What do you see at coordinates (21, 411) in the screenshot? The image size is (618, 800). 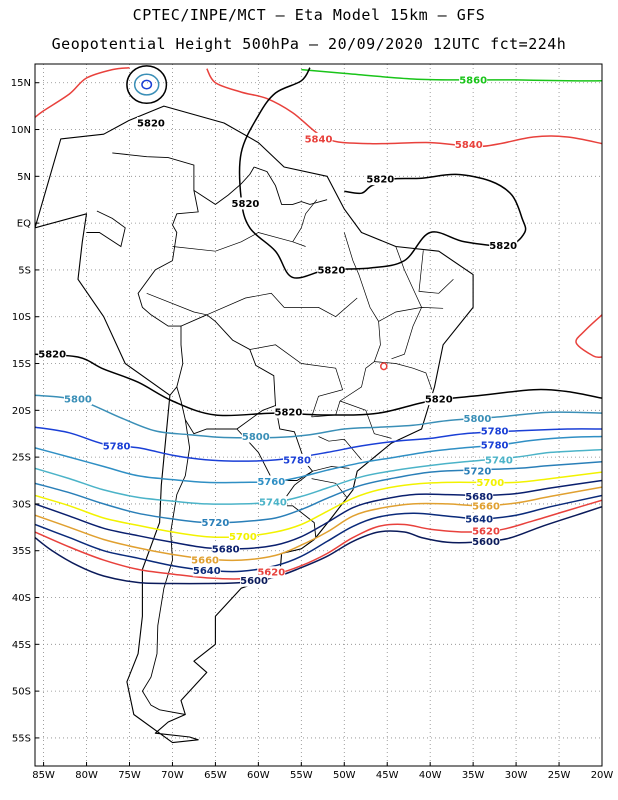 I see `lat-tick-label: 20S` at bounding box center [21, 411].